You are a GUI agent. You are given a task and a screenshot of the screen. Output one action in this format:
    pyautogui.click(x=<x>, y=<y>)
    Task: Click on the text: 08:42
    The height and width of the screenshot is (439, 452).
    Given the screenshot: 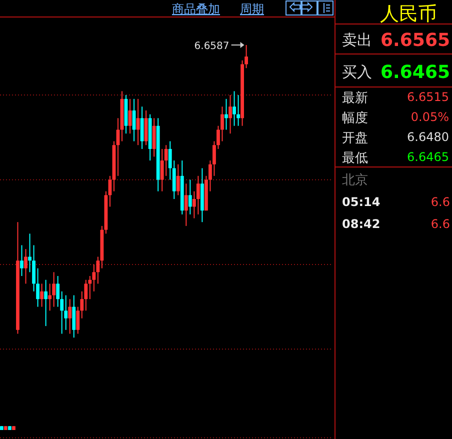 What is the action you would take?
    pyautogui.click(x=361, y=224)
    